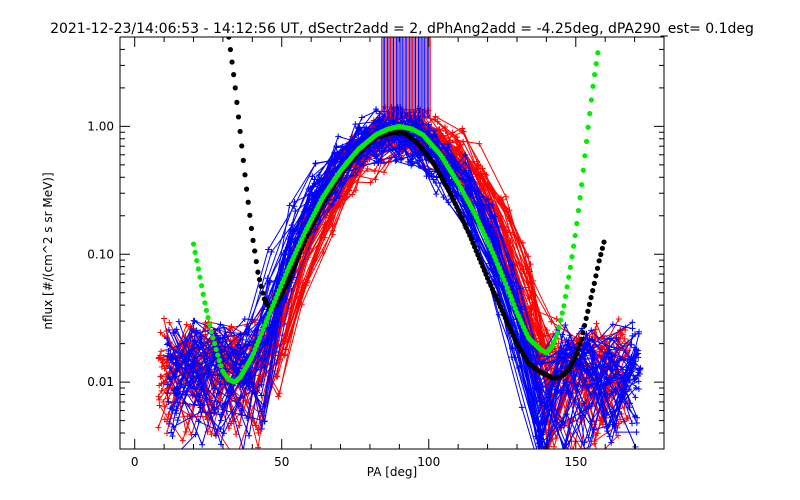 This screenshot has width=800, height=500. What do you see at coordinates (48, 250) in the screenshot?
I see `y-axis-title: nflux [#/(cm^2 s sr MeV)]` at bounding box center [48, 250].